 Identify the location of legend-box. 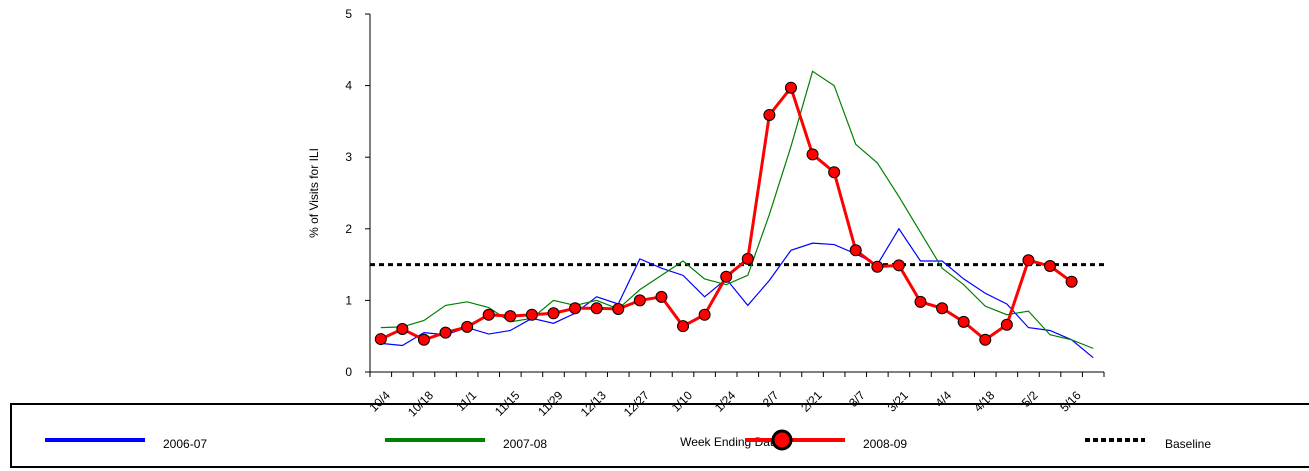
(659, 435).